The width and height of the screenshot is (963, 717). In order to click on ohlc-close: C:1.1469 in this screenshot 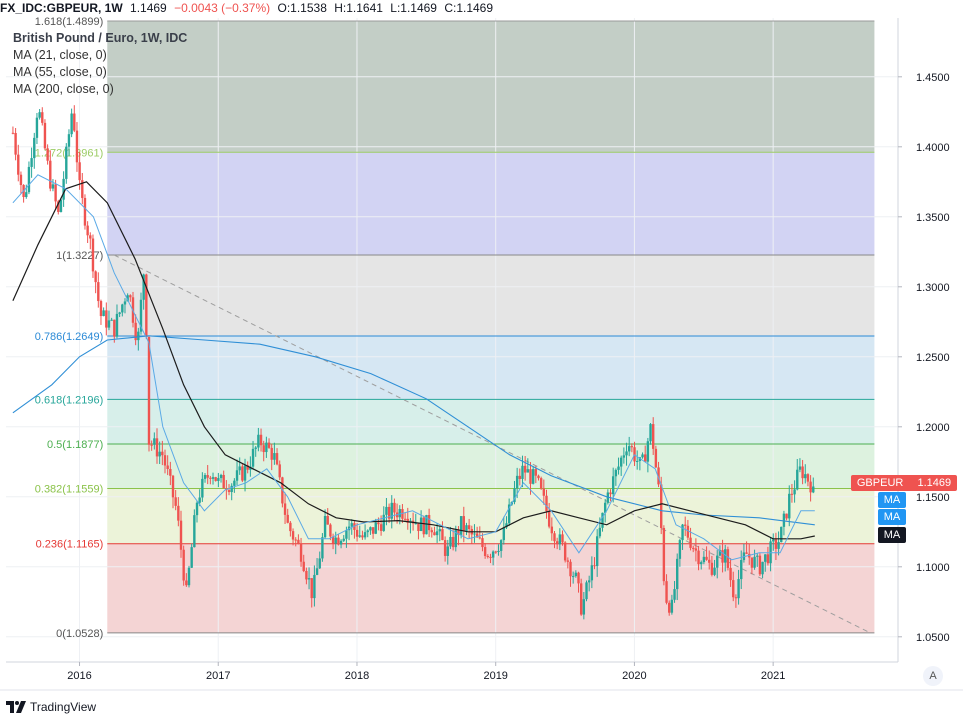, I will do `click(469, 8)`.